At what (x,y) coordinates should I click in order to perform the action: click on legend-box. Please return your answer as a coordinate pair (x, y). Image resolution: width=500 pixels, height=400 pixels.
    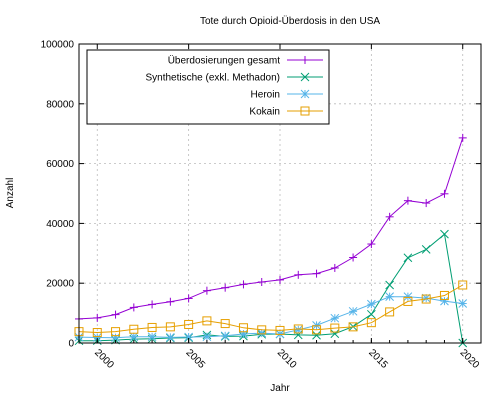
    Looking at the image, I should click on (208, 87).